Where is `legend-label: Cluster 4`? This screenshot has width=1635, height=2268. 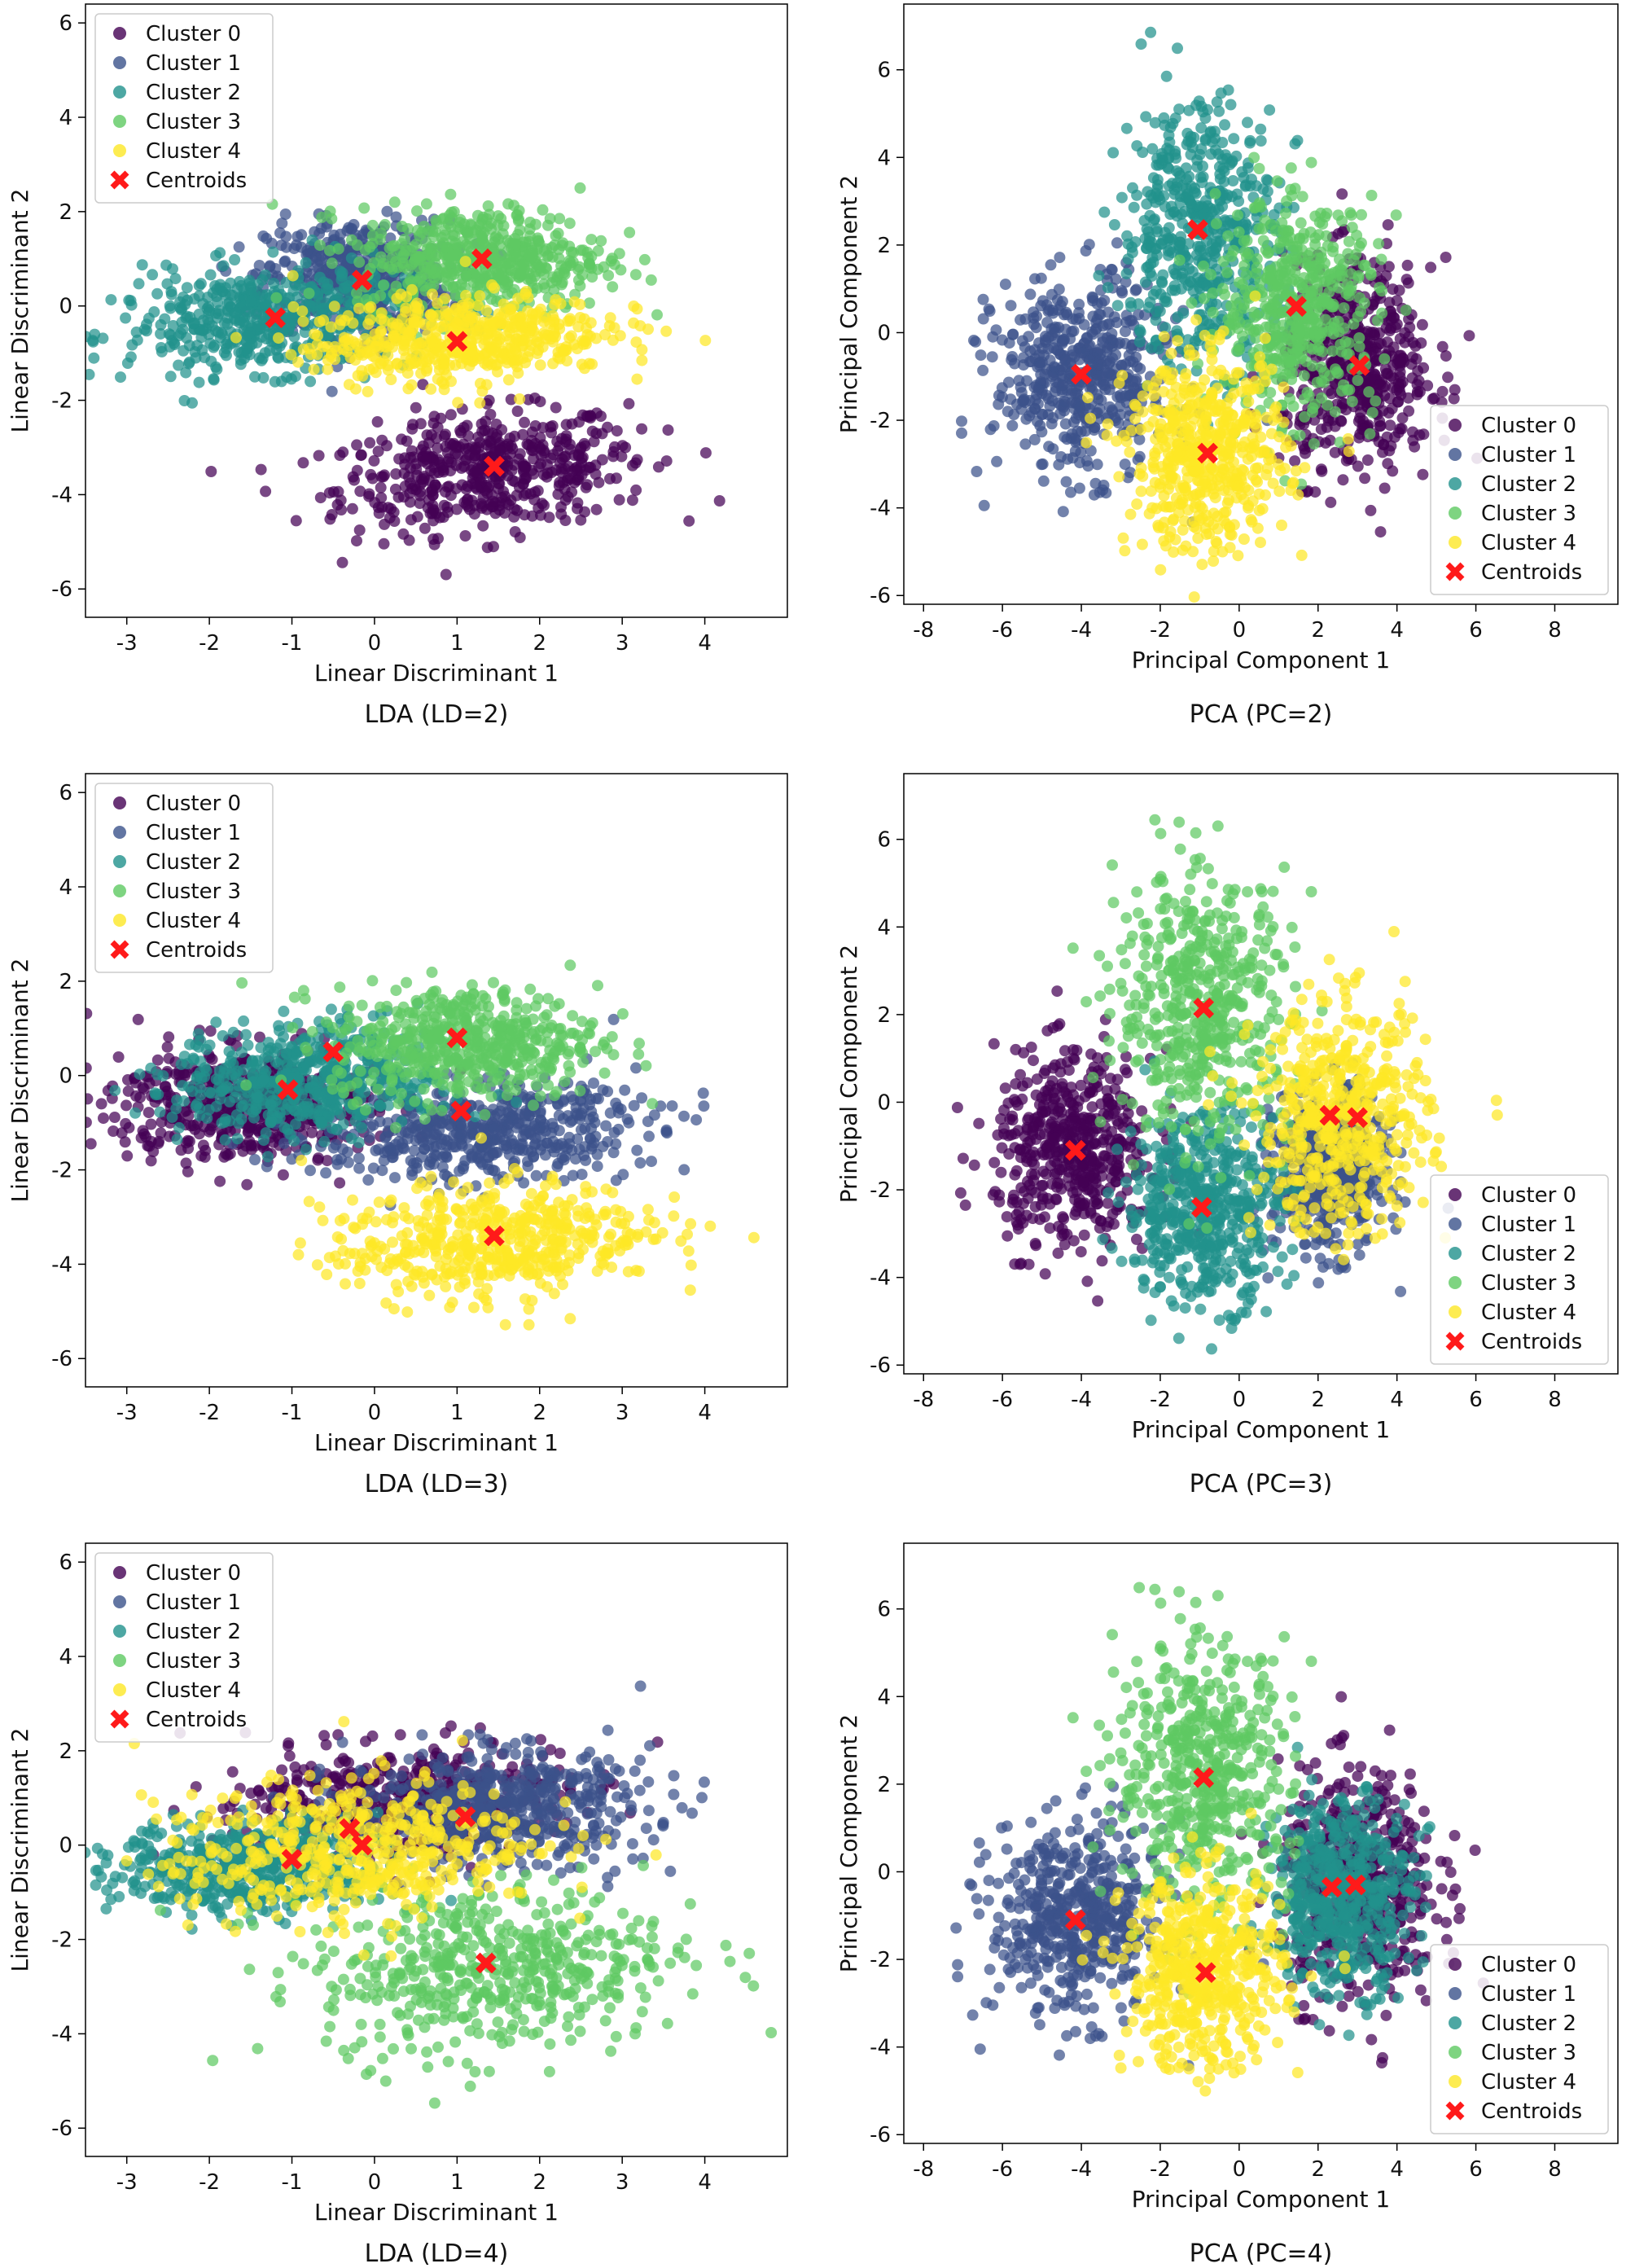 legend-label: Cluster 4 is located at coordinates (194, 151).